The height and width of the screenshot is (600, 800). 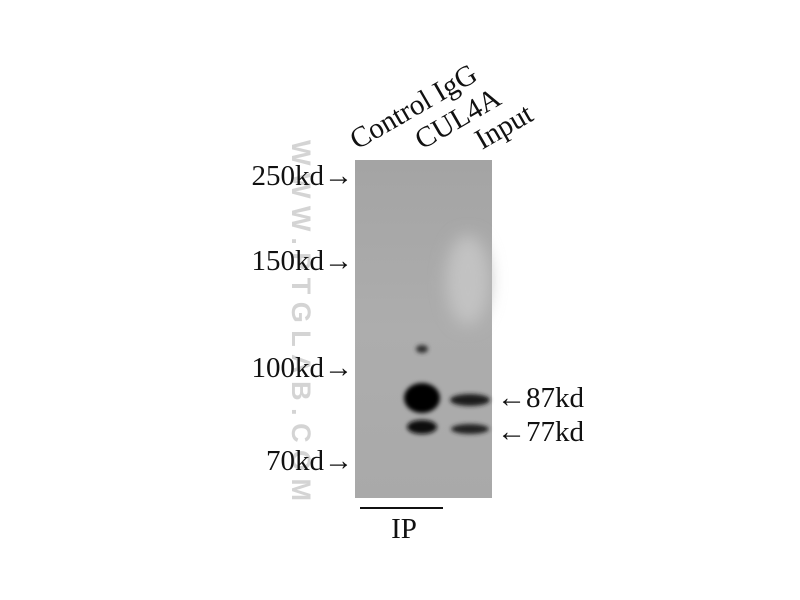 I want to click on group-label: IP, so click(x=404, y=529).